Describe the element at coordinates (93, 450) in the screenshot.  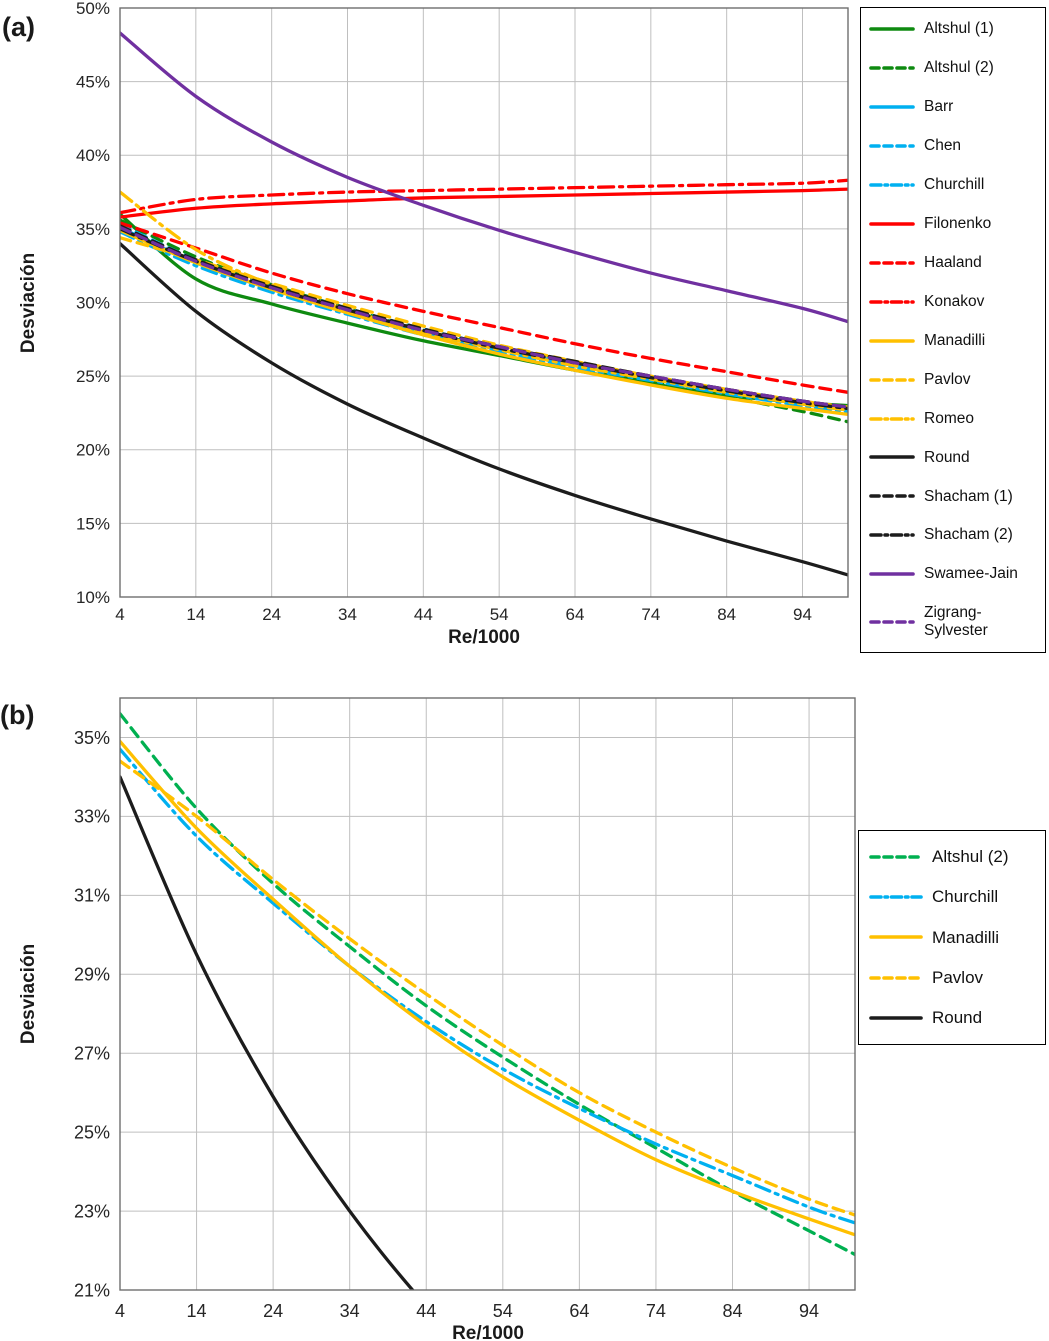
I see `y-tick-label: 20%` at that location.